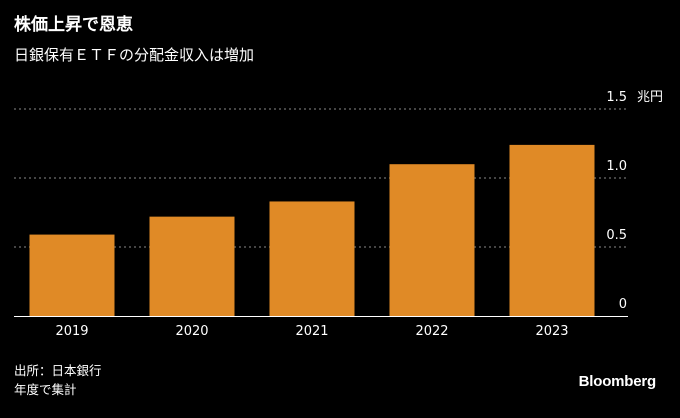 This screenshot has height=418, width=680. Describe the element at coordinates (312, 258) in the screenshot. I see `bar-2021` at that location.